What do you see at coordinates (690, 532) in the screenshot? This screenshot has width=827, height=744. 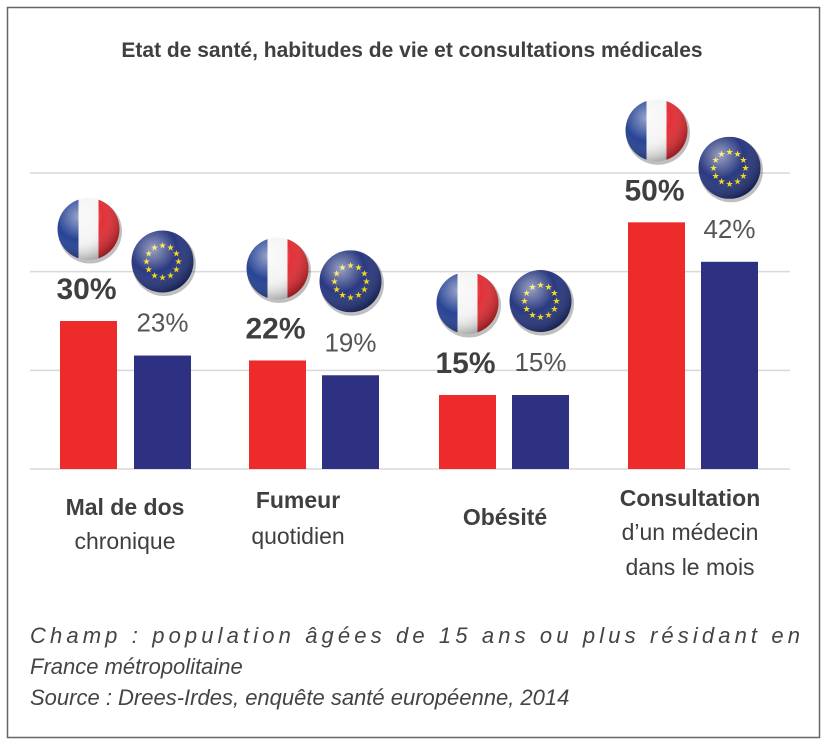 I see `category-label: d’un médecin` at bounding box center [690, 532].